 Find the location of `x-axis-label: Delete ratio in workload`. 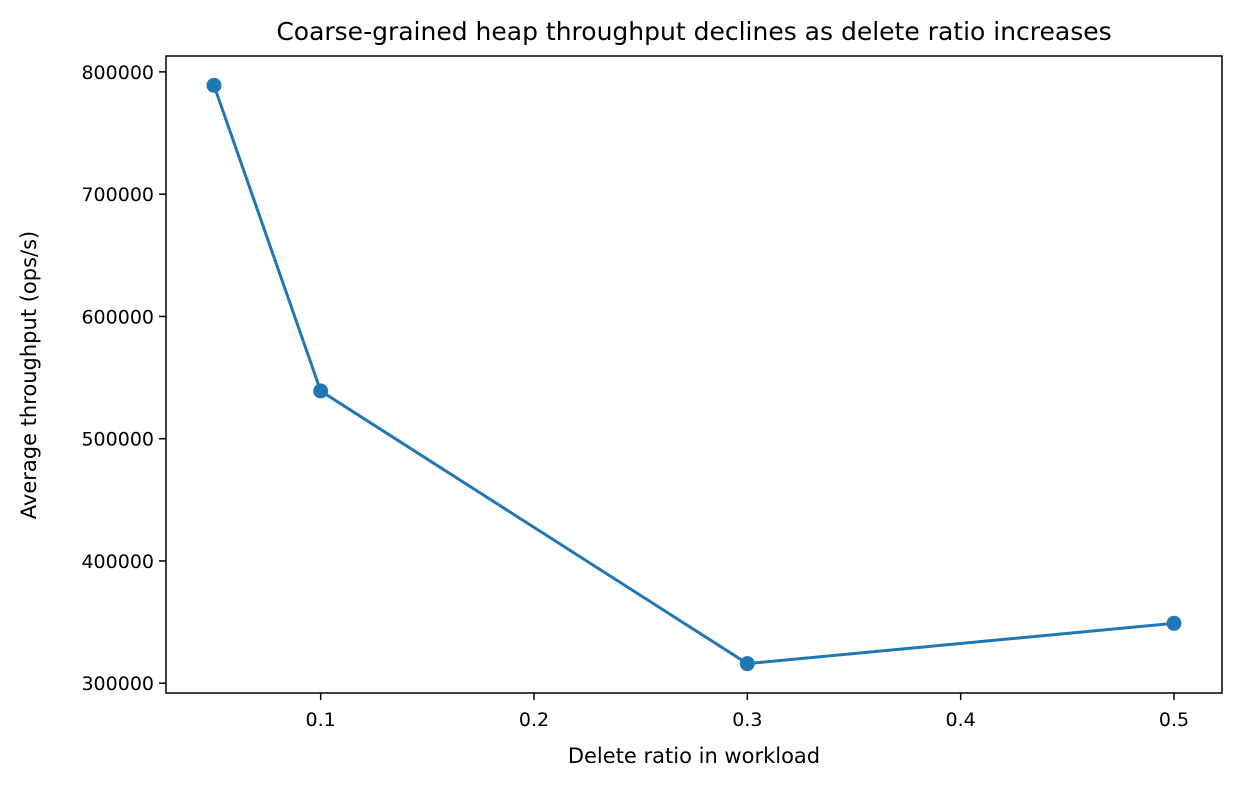

x-axis-label: Delete ratio in workload is located at coordinates (694, 756).